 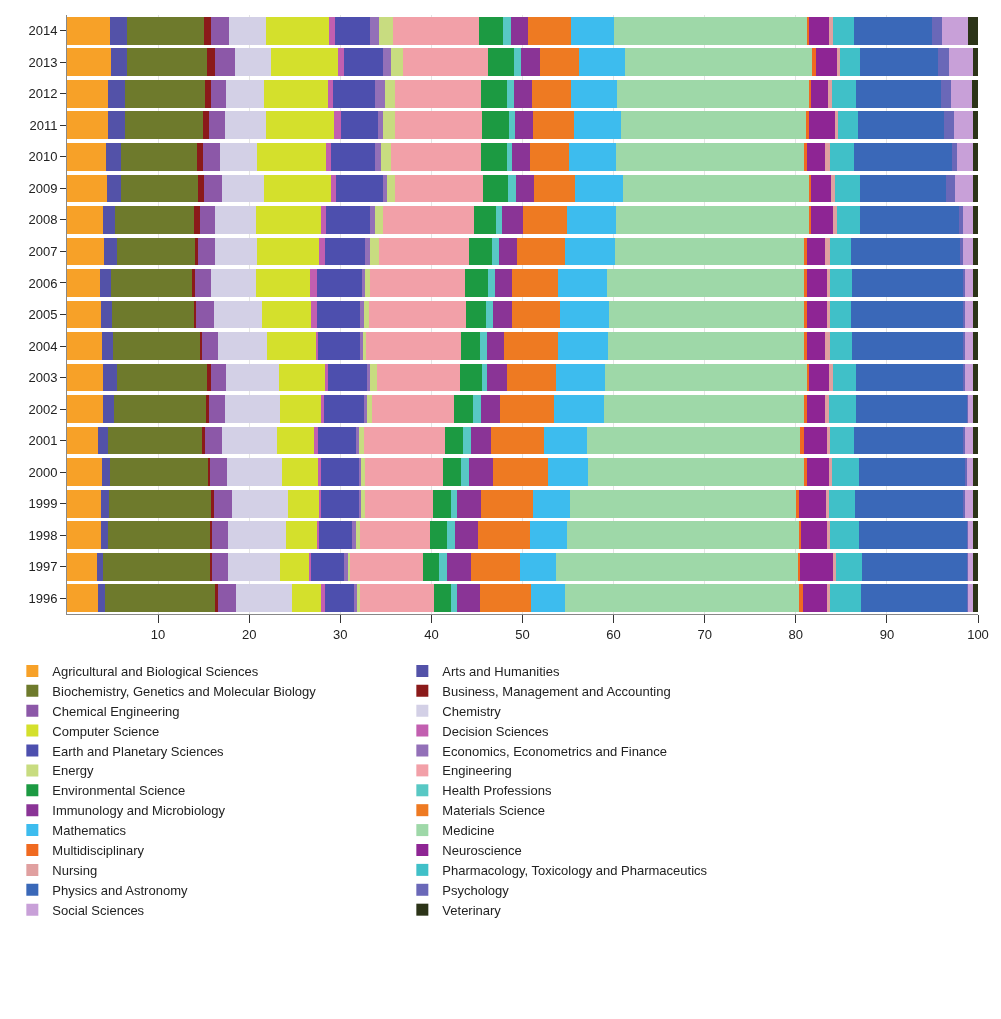 I want to click on x-tick-label: 30, so click(x=340, y=634).